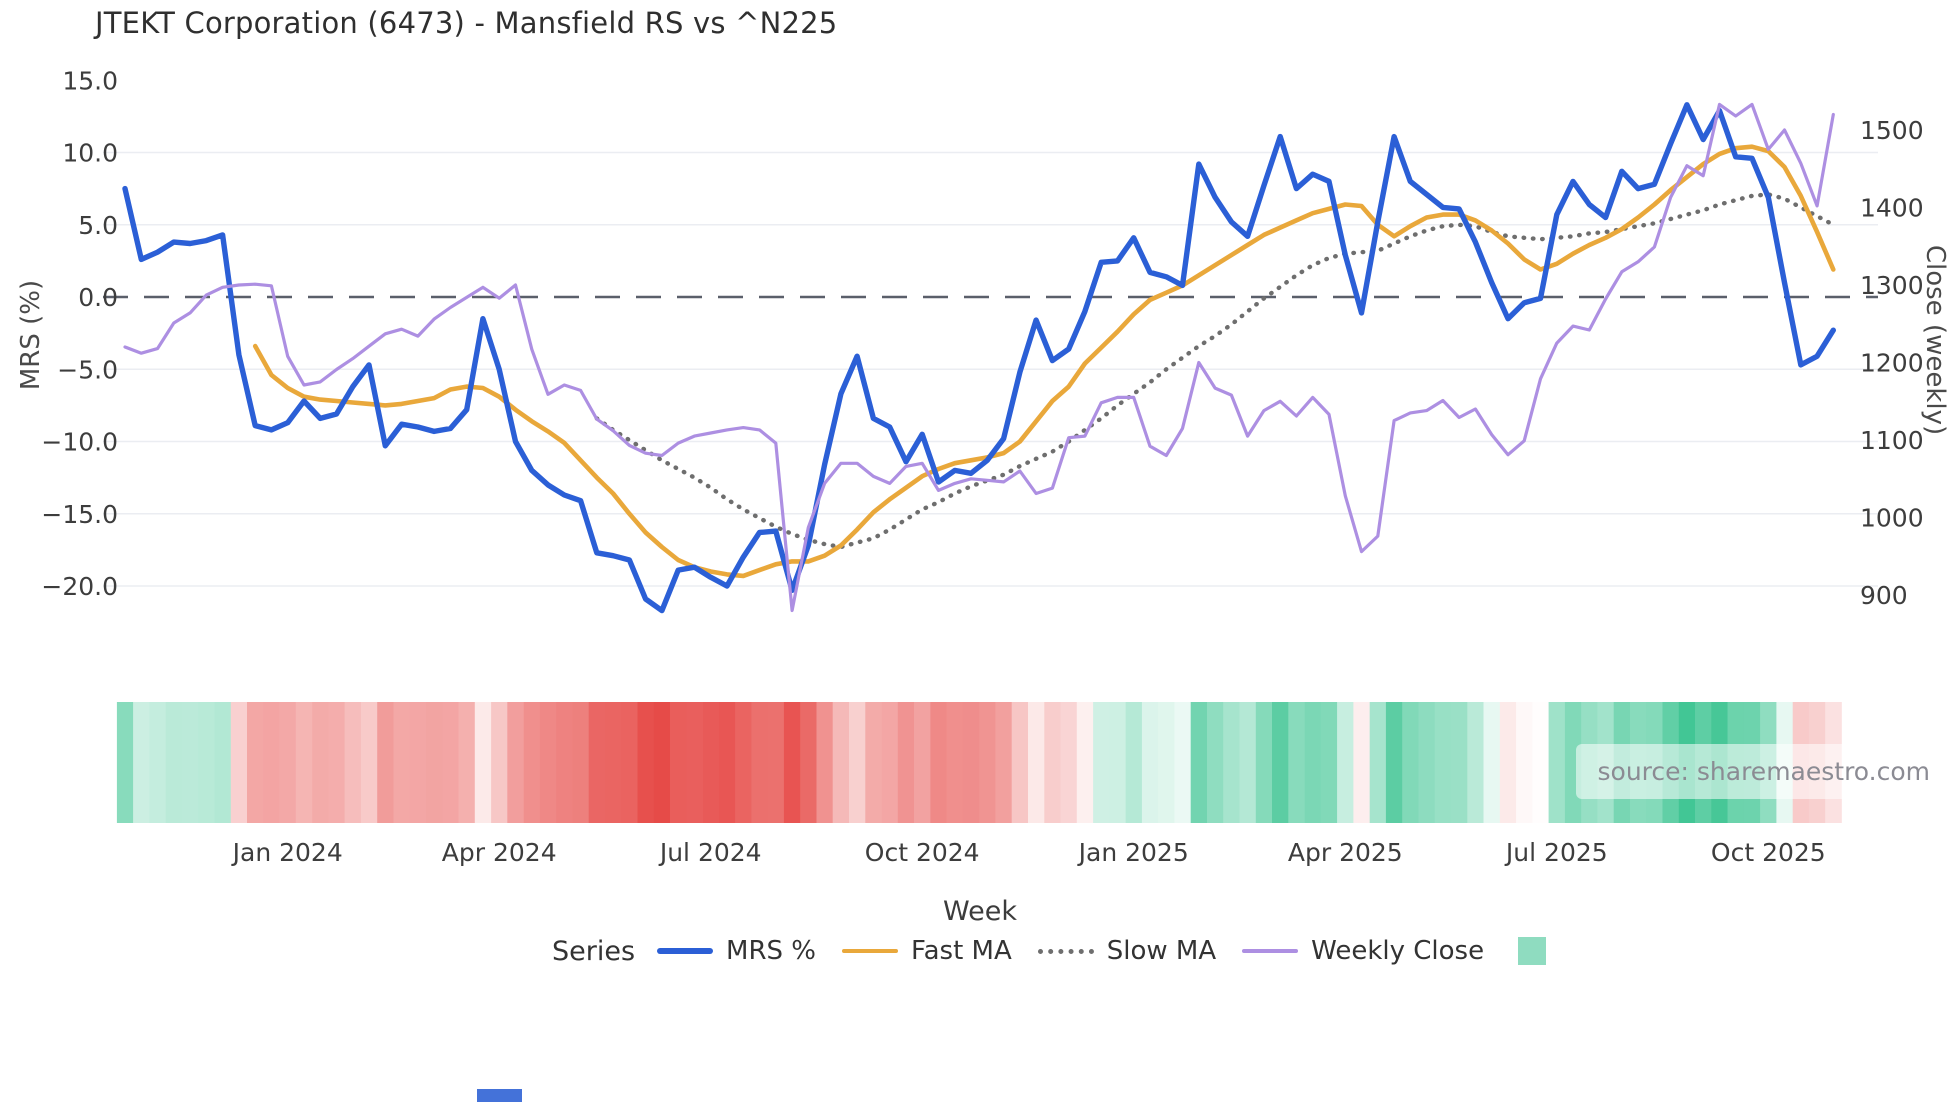 Image resolution: width=1960 pixels, height=1102 pixels. What do you see at coordinates (1065, 951) in the screenshot?
I see `slow-ma-dotted-swatch-icon` at bounding box center [1065, 951].